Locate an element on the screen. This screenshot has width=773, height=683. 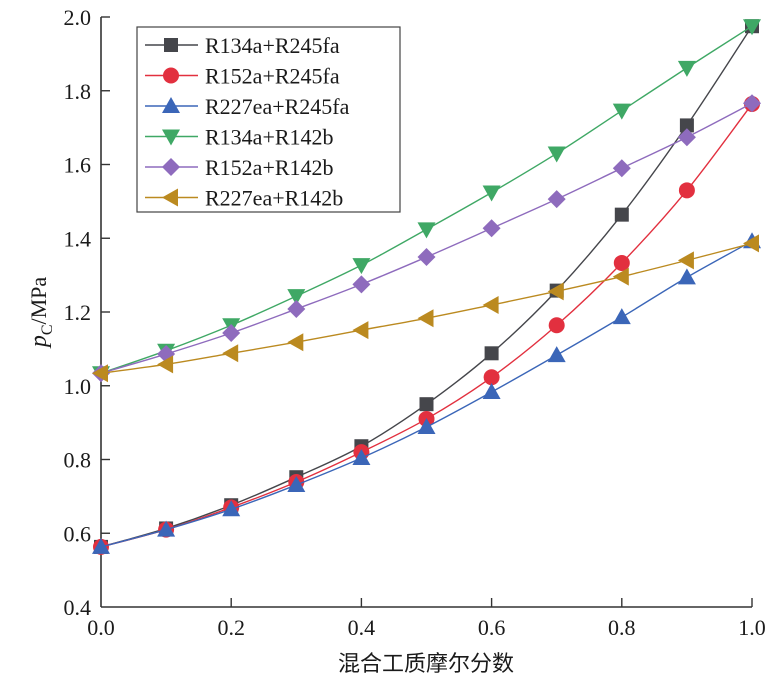
x-ticks: 0.0 0.2 0.4 0.6 0.8 1.0 is located at coordinates (426, 619).